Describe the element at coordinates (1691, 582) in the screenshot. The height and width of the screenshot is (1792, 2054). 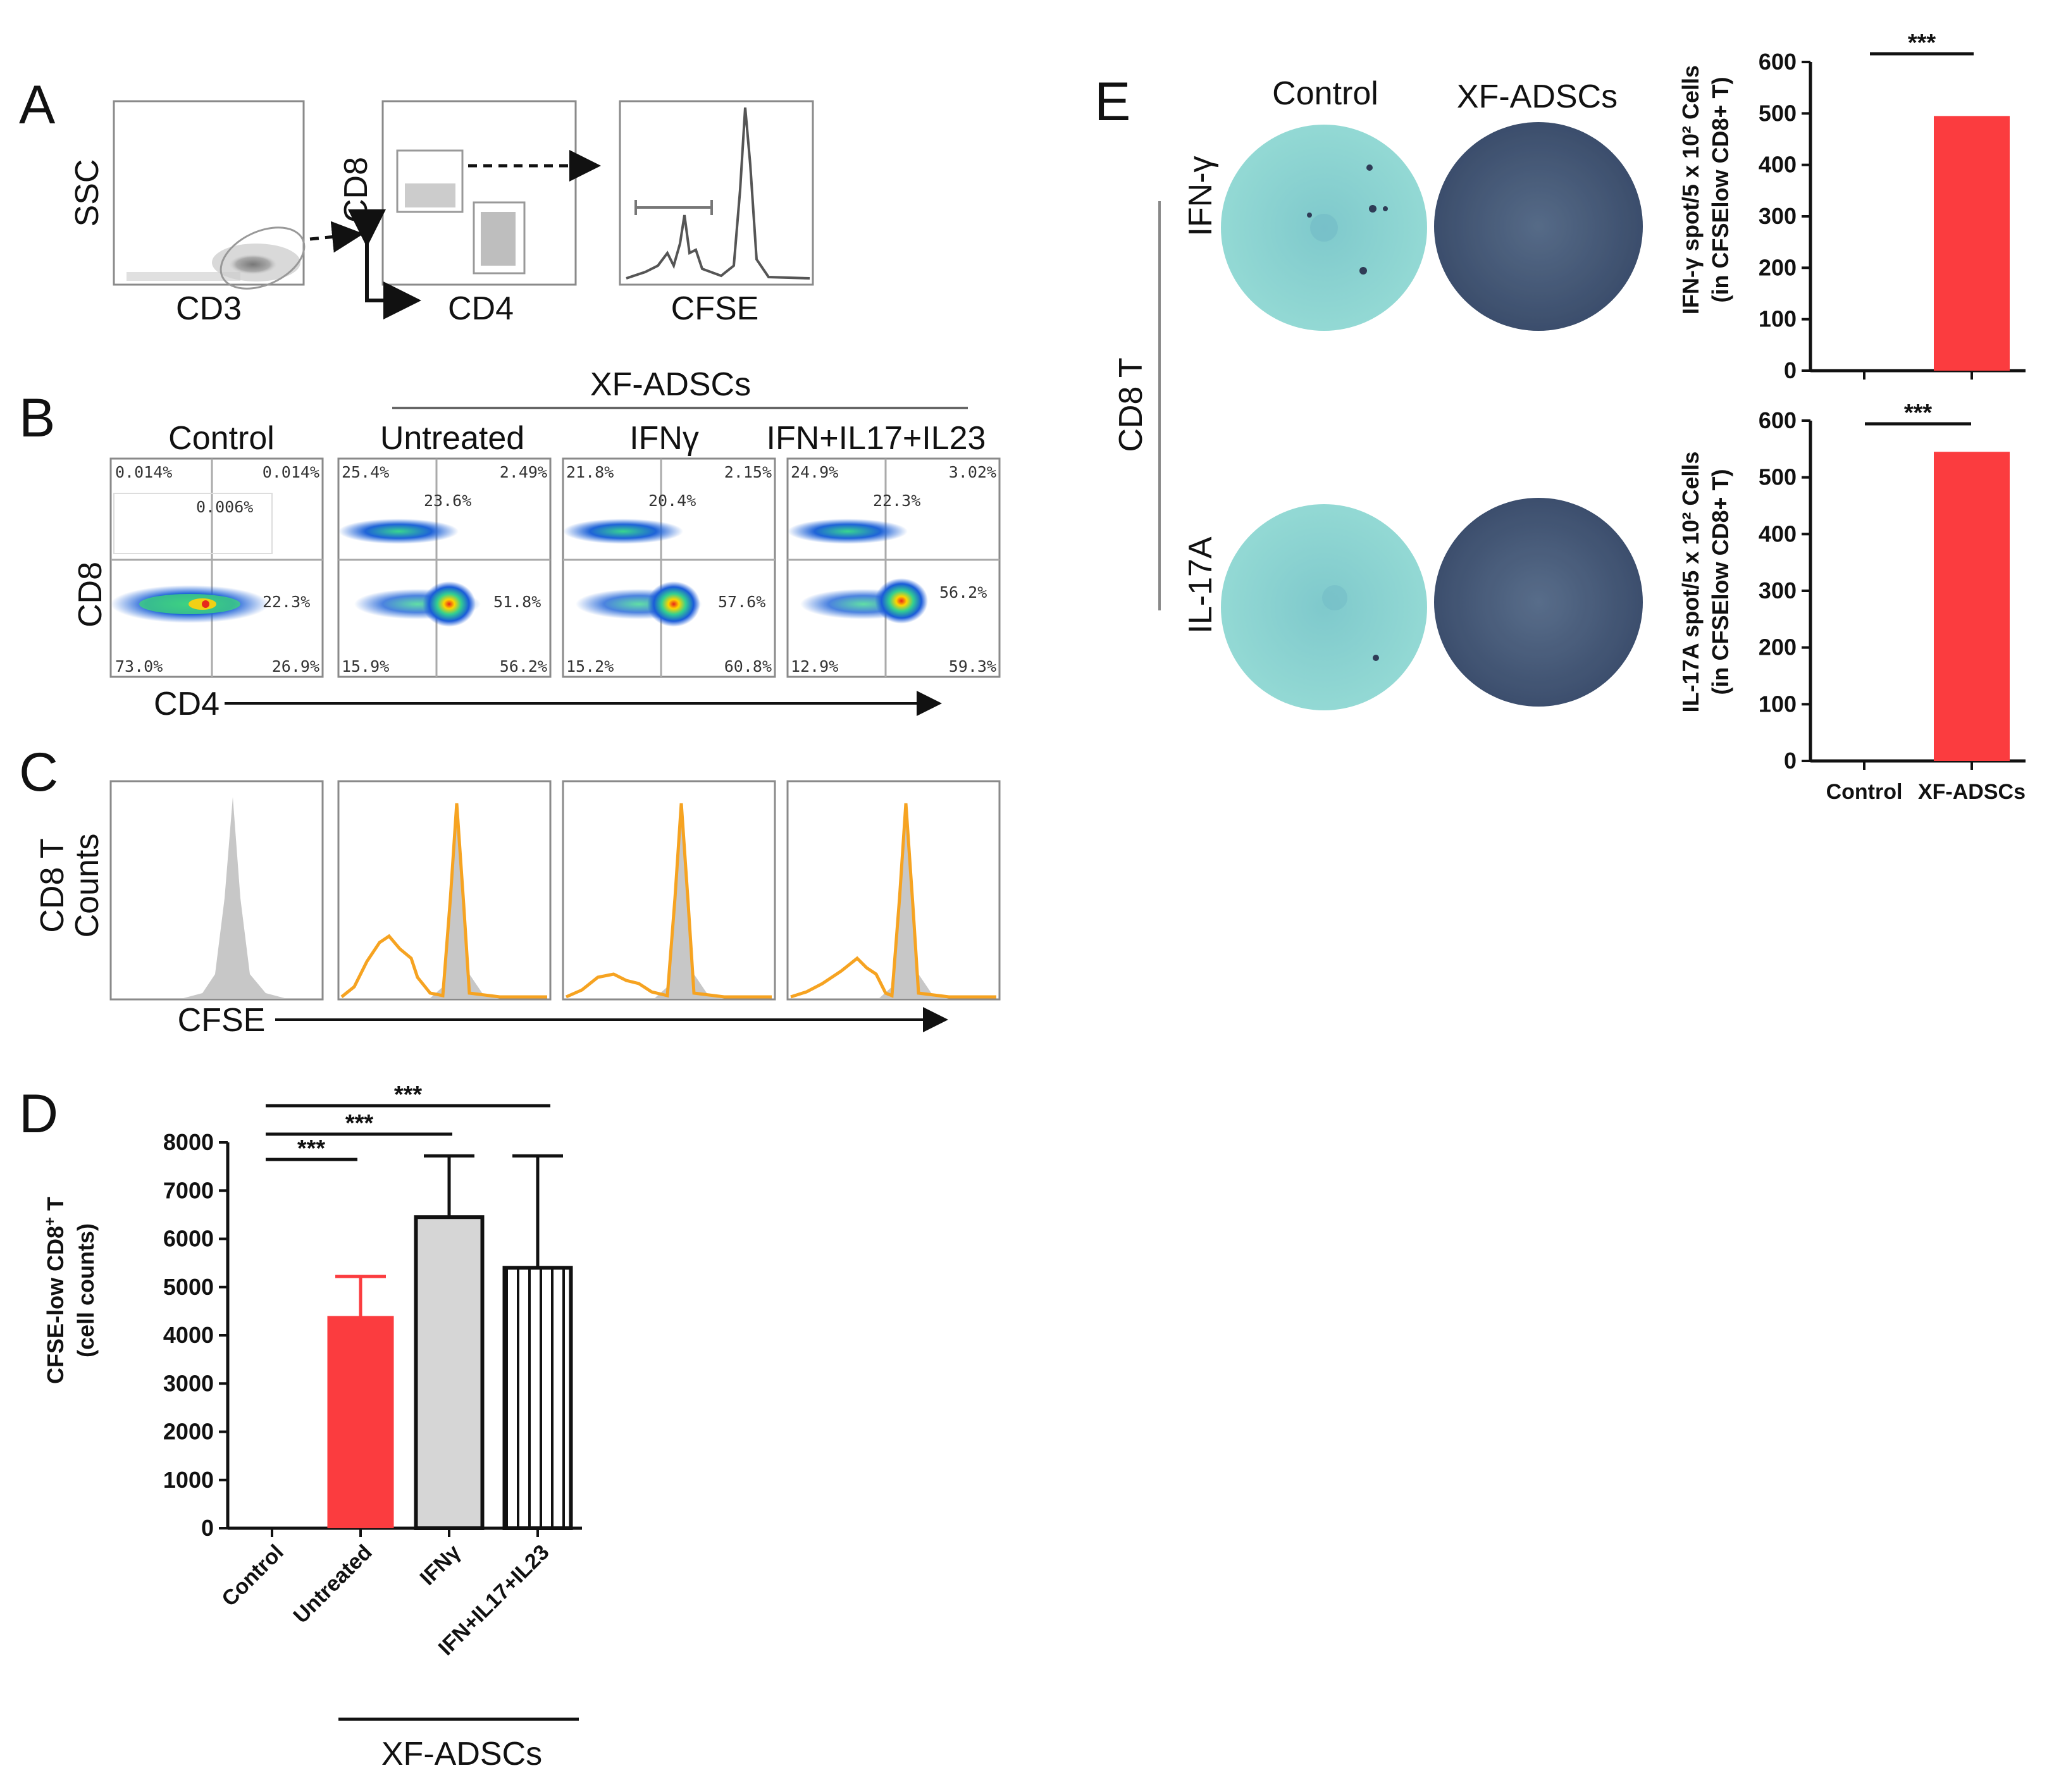
I see `e2-y-label-1: IL-17A spot/5 x 10² Cells` at that location.